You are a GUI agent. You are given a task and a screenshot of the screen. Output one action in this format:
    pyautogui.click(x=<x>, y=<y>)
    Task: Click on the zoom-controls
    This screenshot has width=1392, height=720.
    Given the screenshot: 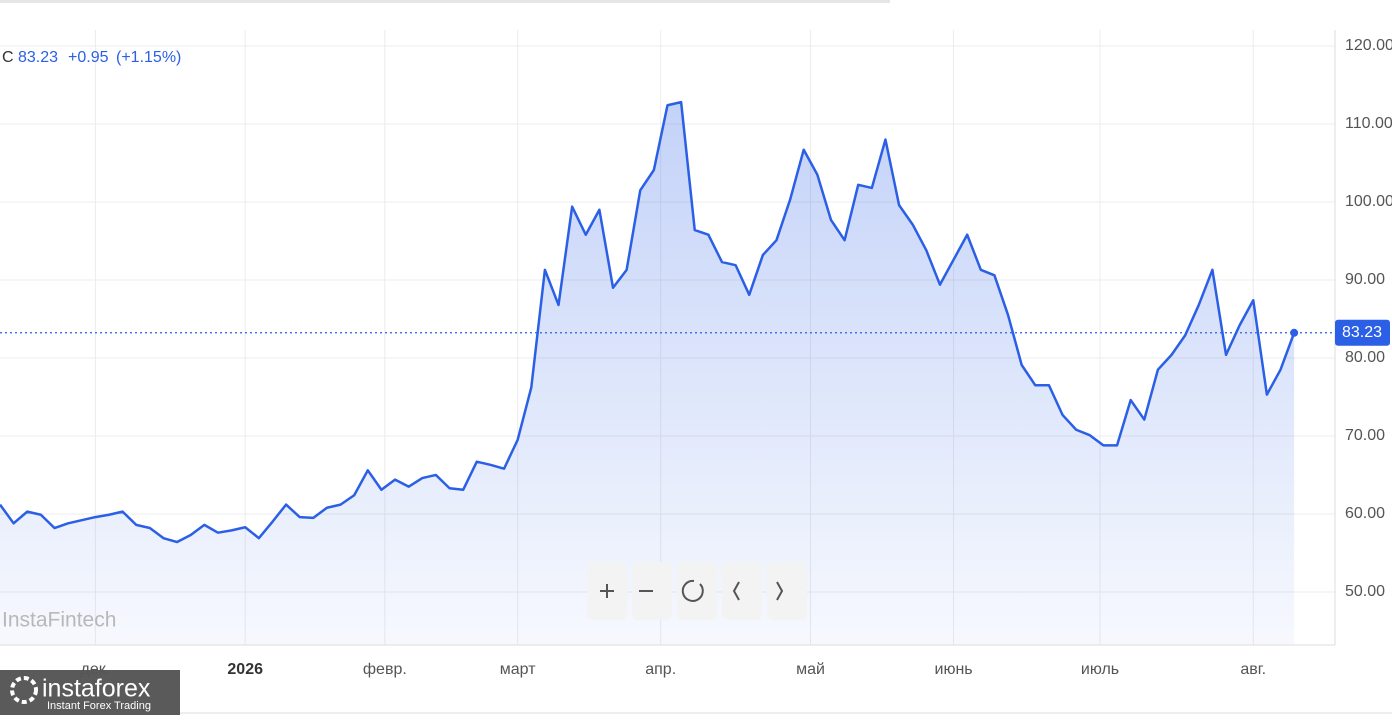 What is the action you would take?
    pyautogui.click(x=697, y=591)
    